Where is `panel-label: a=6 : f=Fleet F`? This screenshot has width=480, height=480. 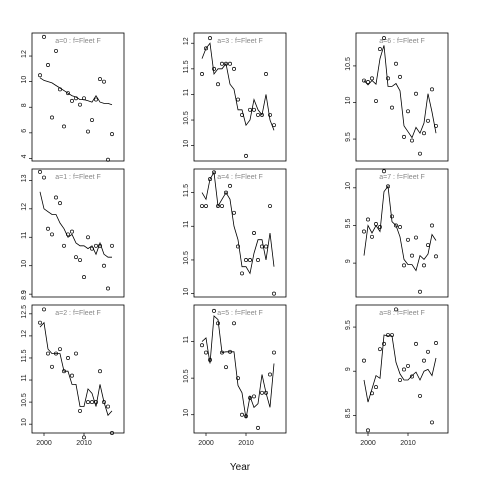 panel-label: a=6 : f=Fleet F is located at coordinates (402, 41).